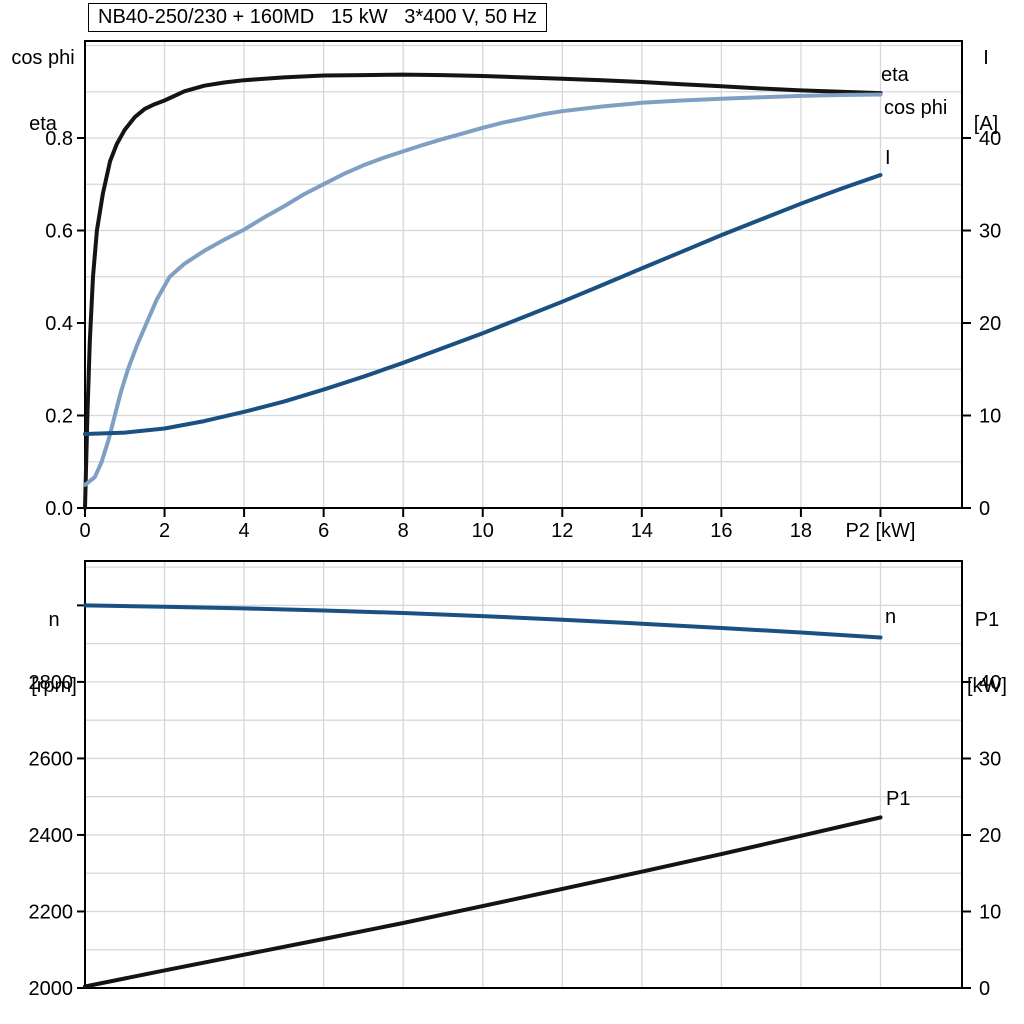  What do you see at coordinates (986, 124) in the screenshot?
I see `axis-label-current-unit: [A]` at bounding box center [986, 124].